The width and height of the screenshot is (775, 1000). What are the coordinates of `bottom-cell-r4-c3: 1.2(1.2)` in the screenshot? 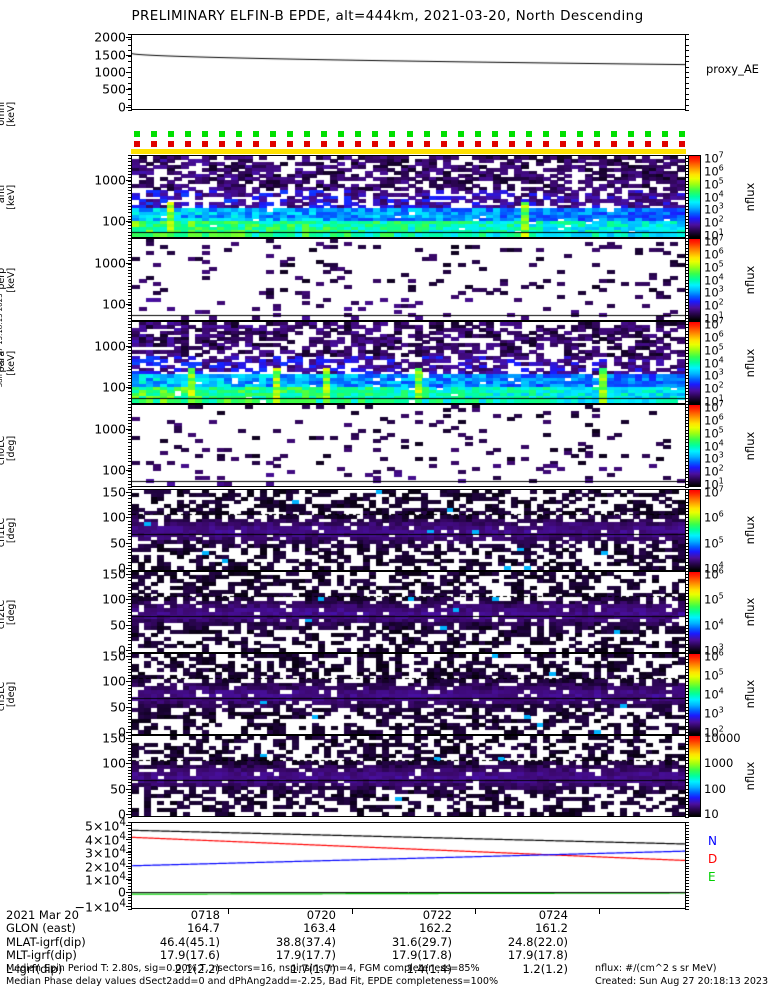 It's located at (545, 968).